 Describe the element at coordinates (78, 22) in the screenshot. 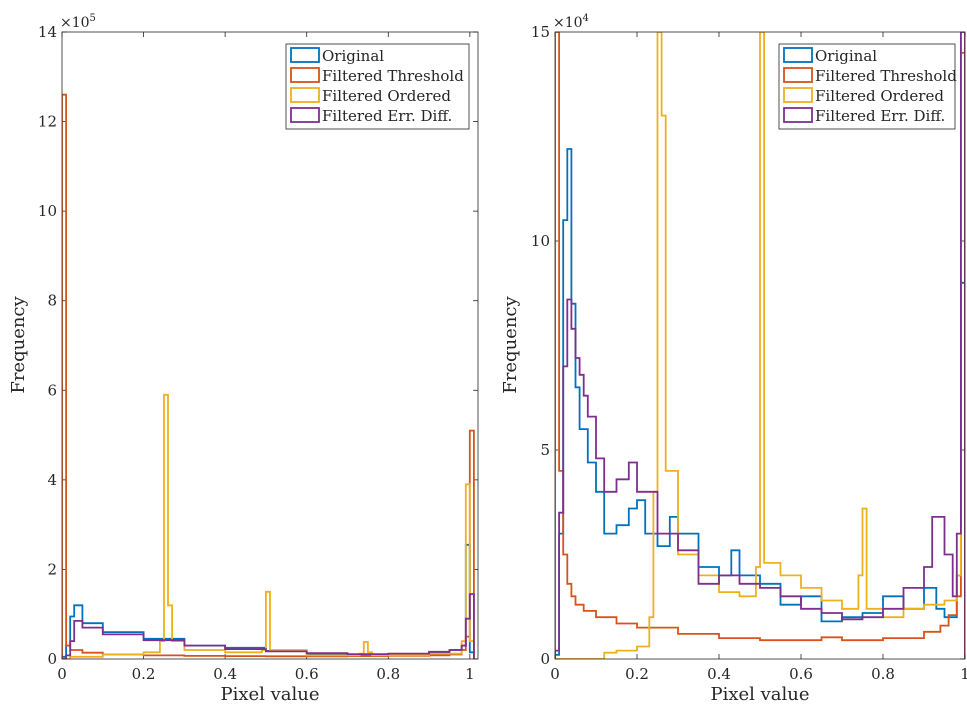

I see `left-y-exponent: ×105` at that location.